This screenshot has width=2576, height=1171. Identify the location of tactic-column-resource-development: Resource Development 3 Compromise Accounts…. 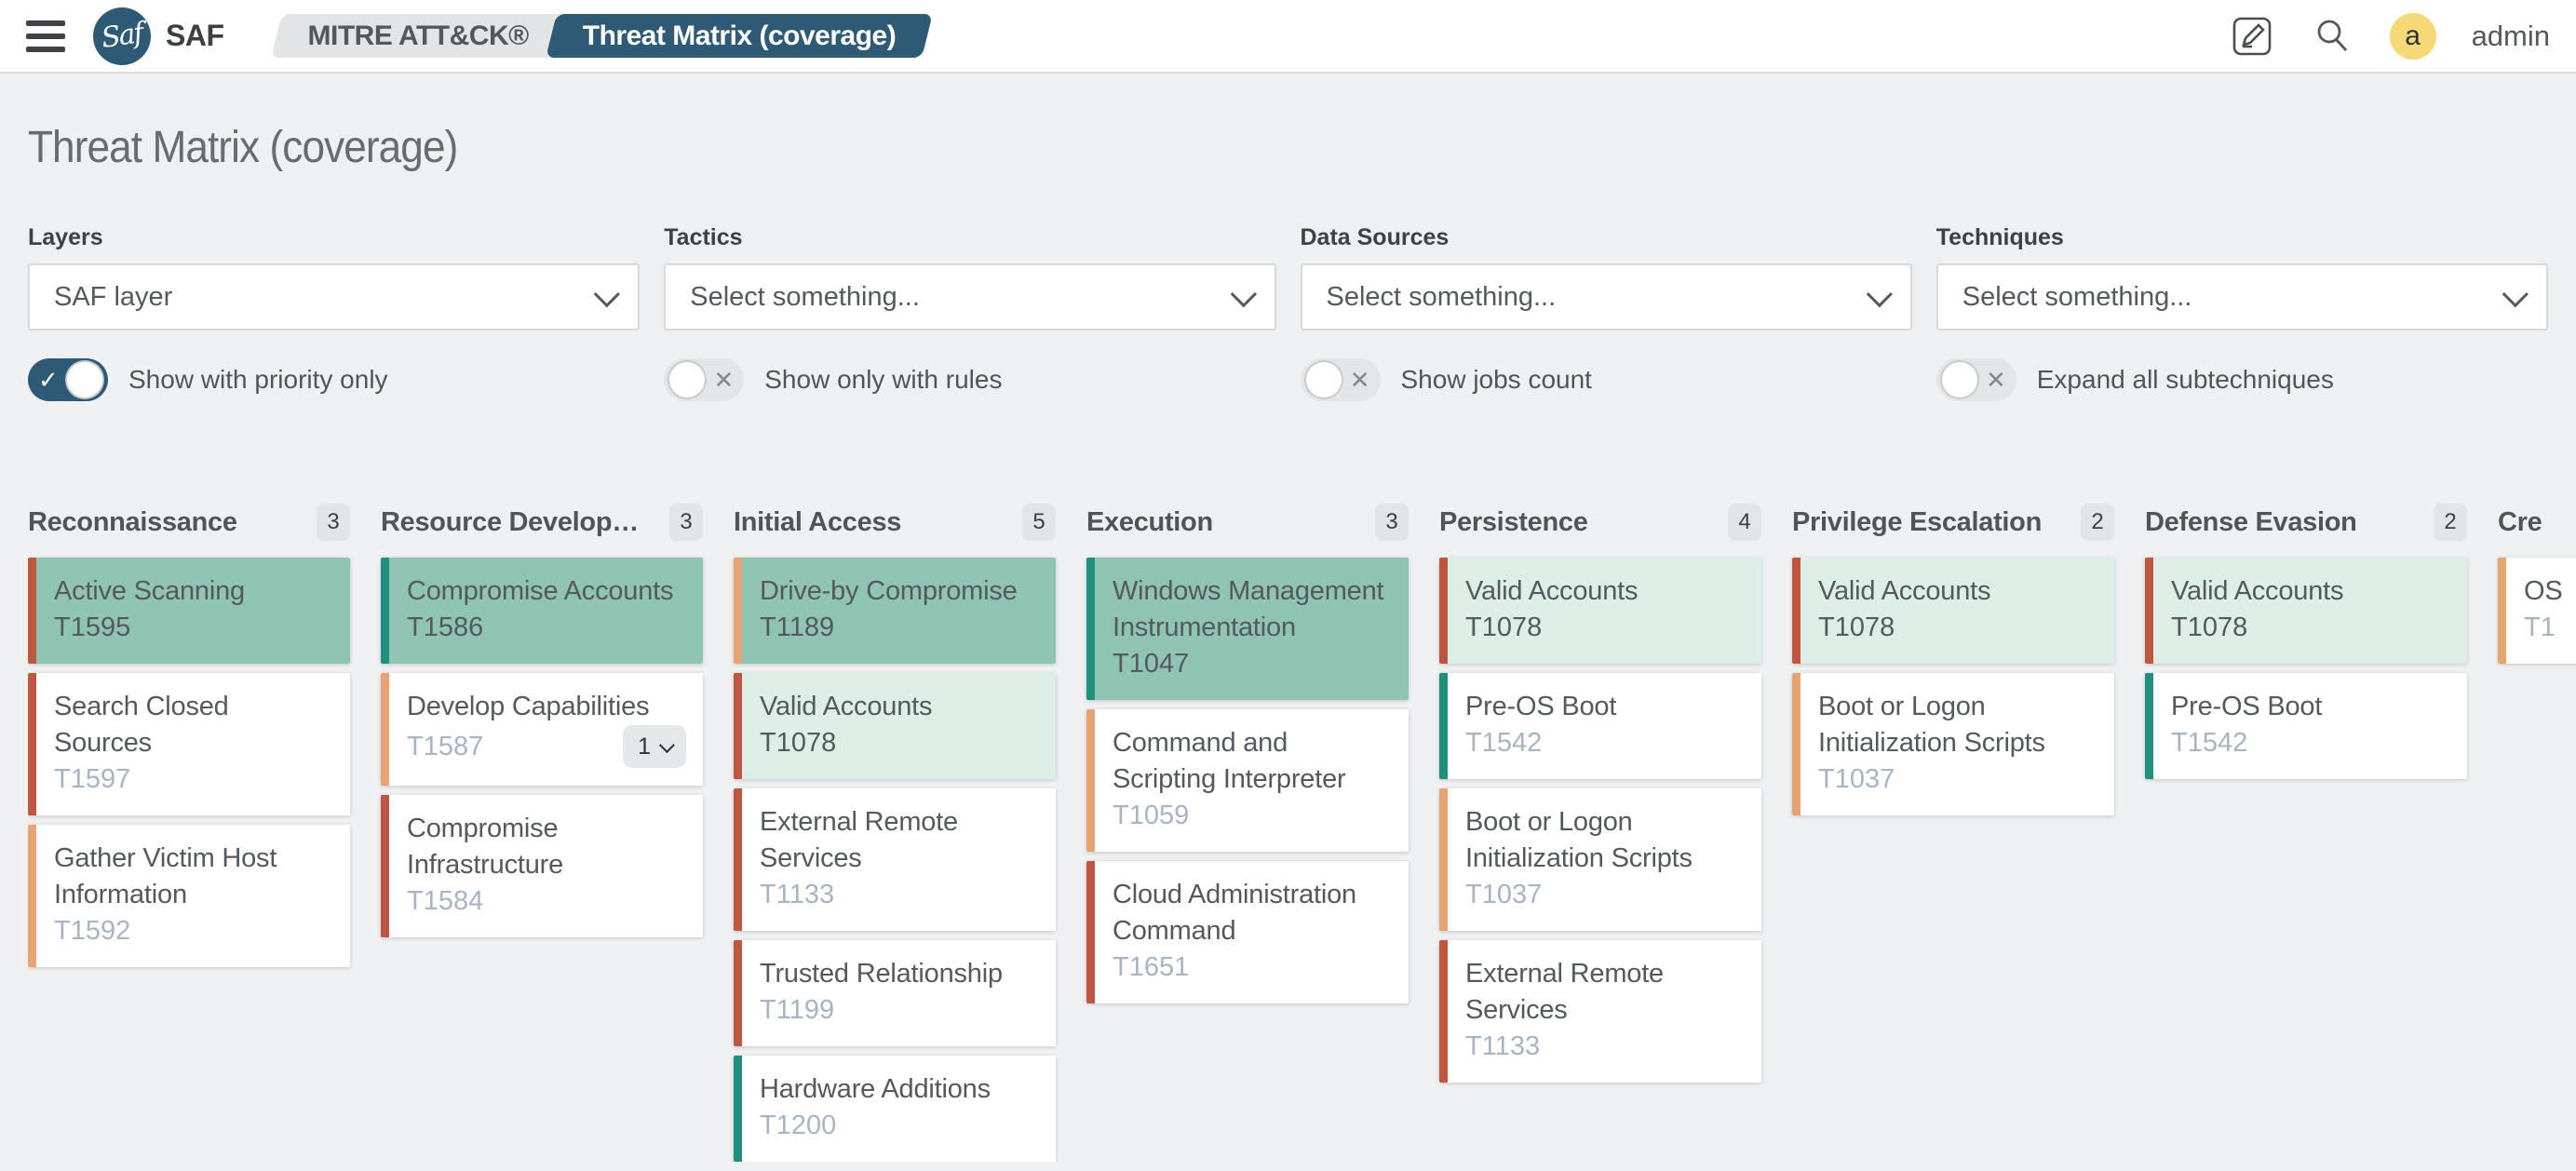
(542, 832).